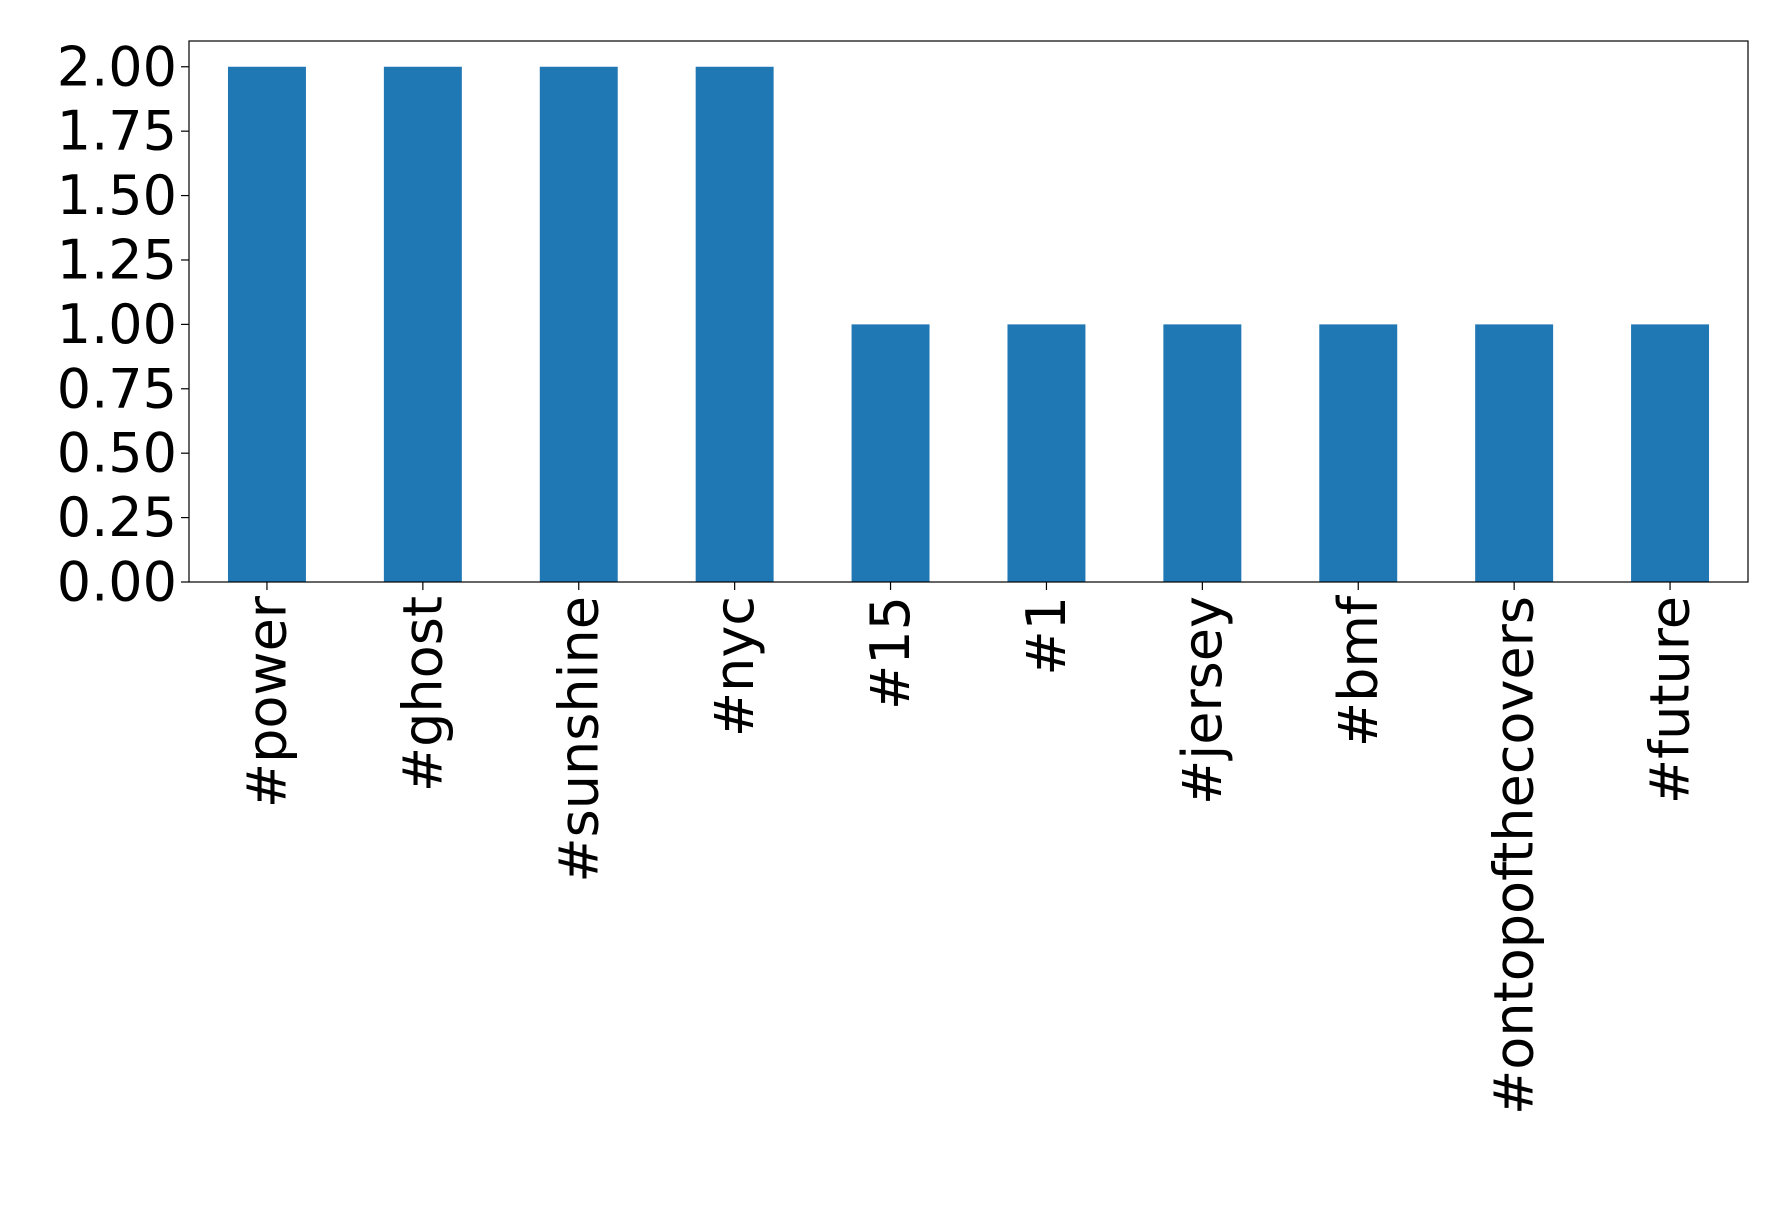 The width and height of the screenshot is (1778, 1229). Describe the element at coordinates (1202, 700) in the screenshot. I see `x-tick-label: #jersey` at that location.